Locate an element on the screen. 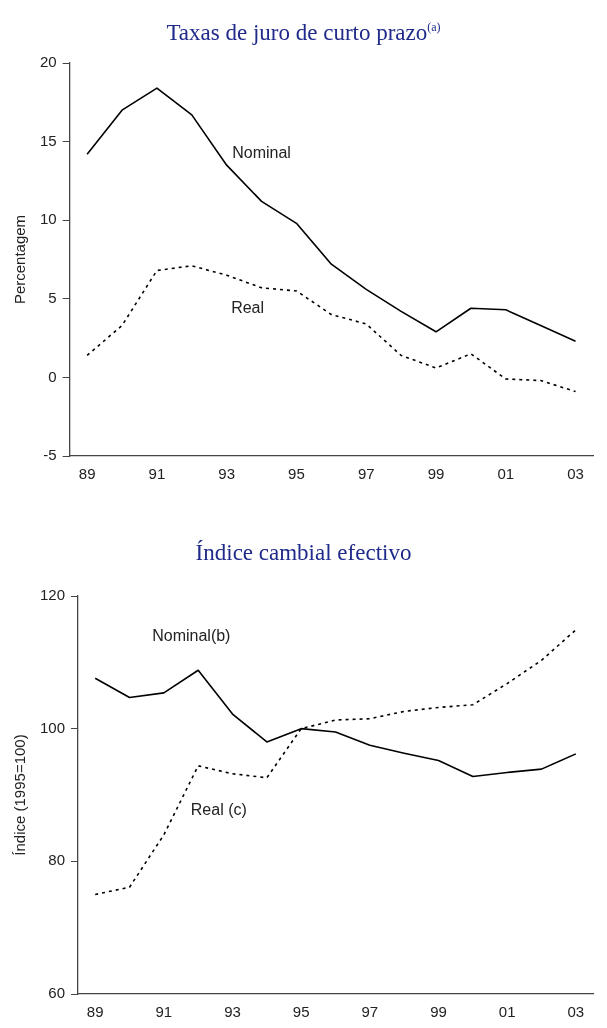 This screenshot has width=607, height=1028. y-tick-label: 10 is located at coordinates (48, 219).